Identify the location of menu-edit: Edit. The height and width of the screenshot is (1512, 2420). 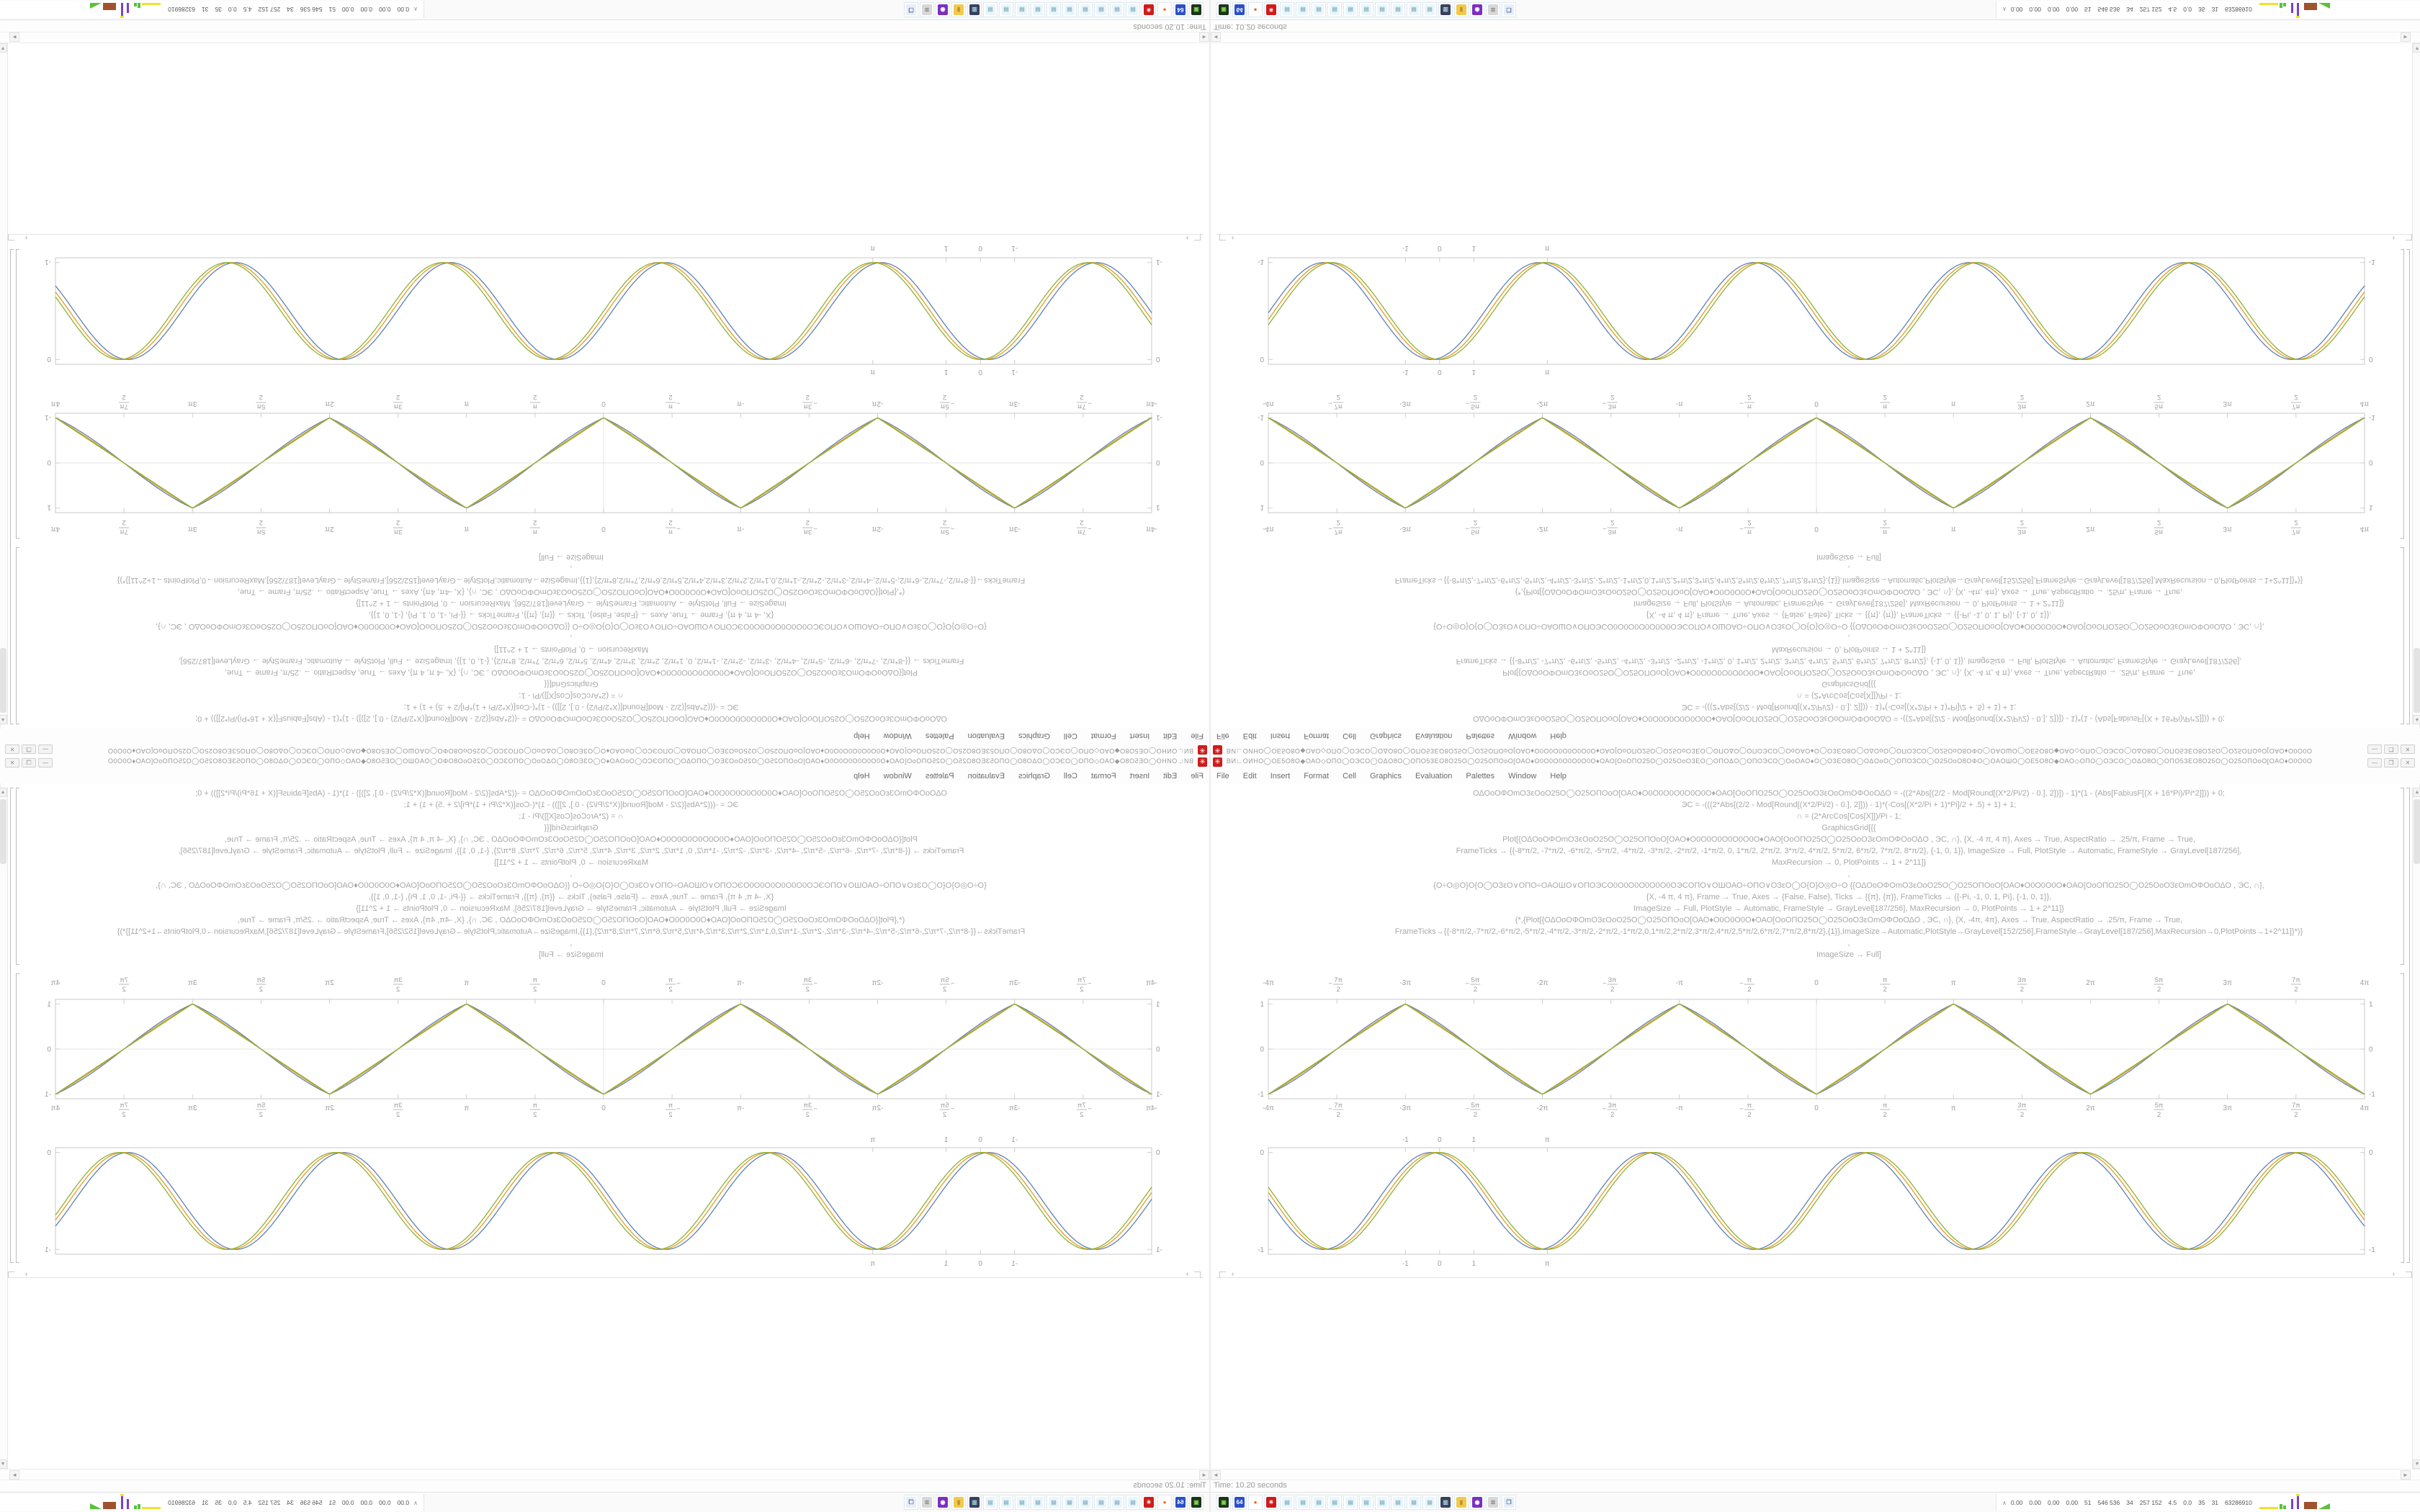
(1249, 736).